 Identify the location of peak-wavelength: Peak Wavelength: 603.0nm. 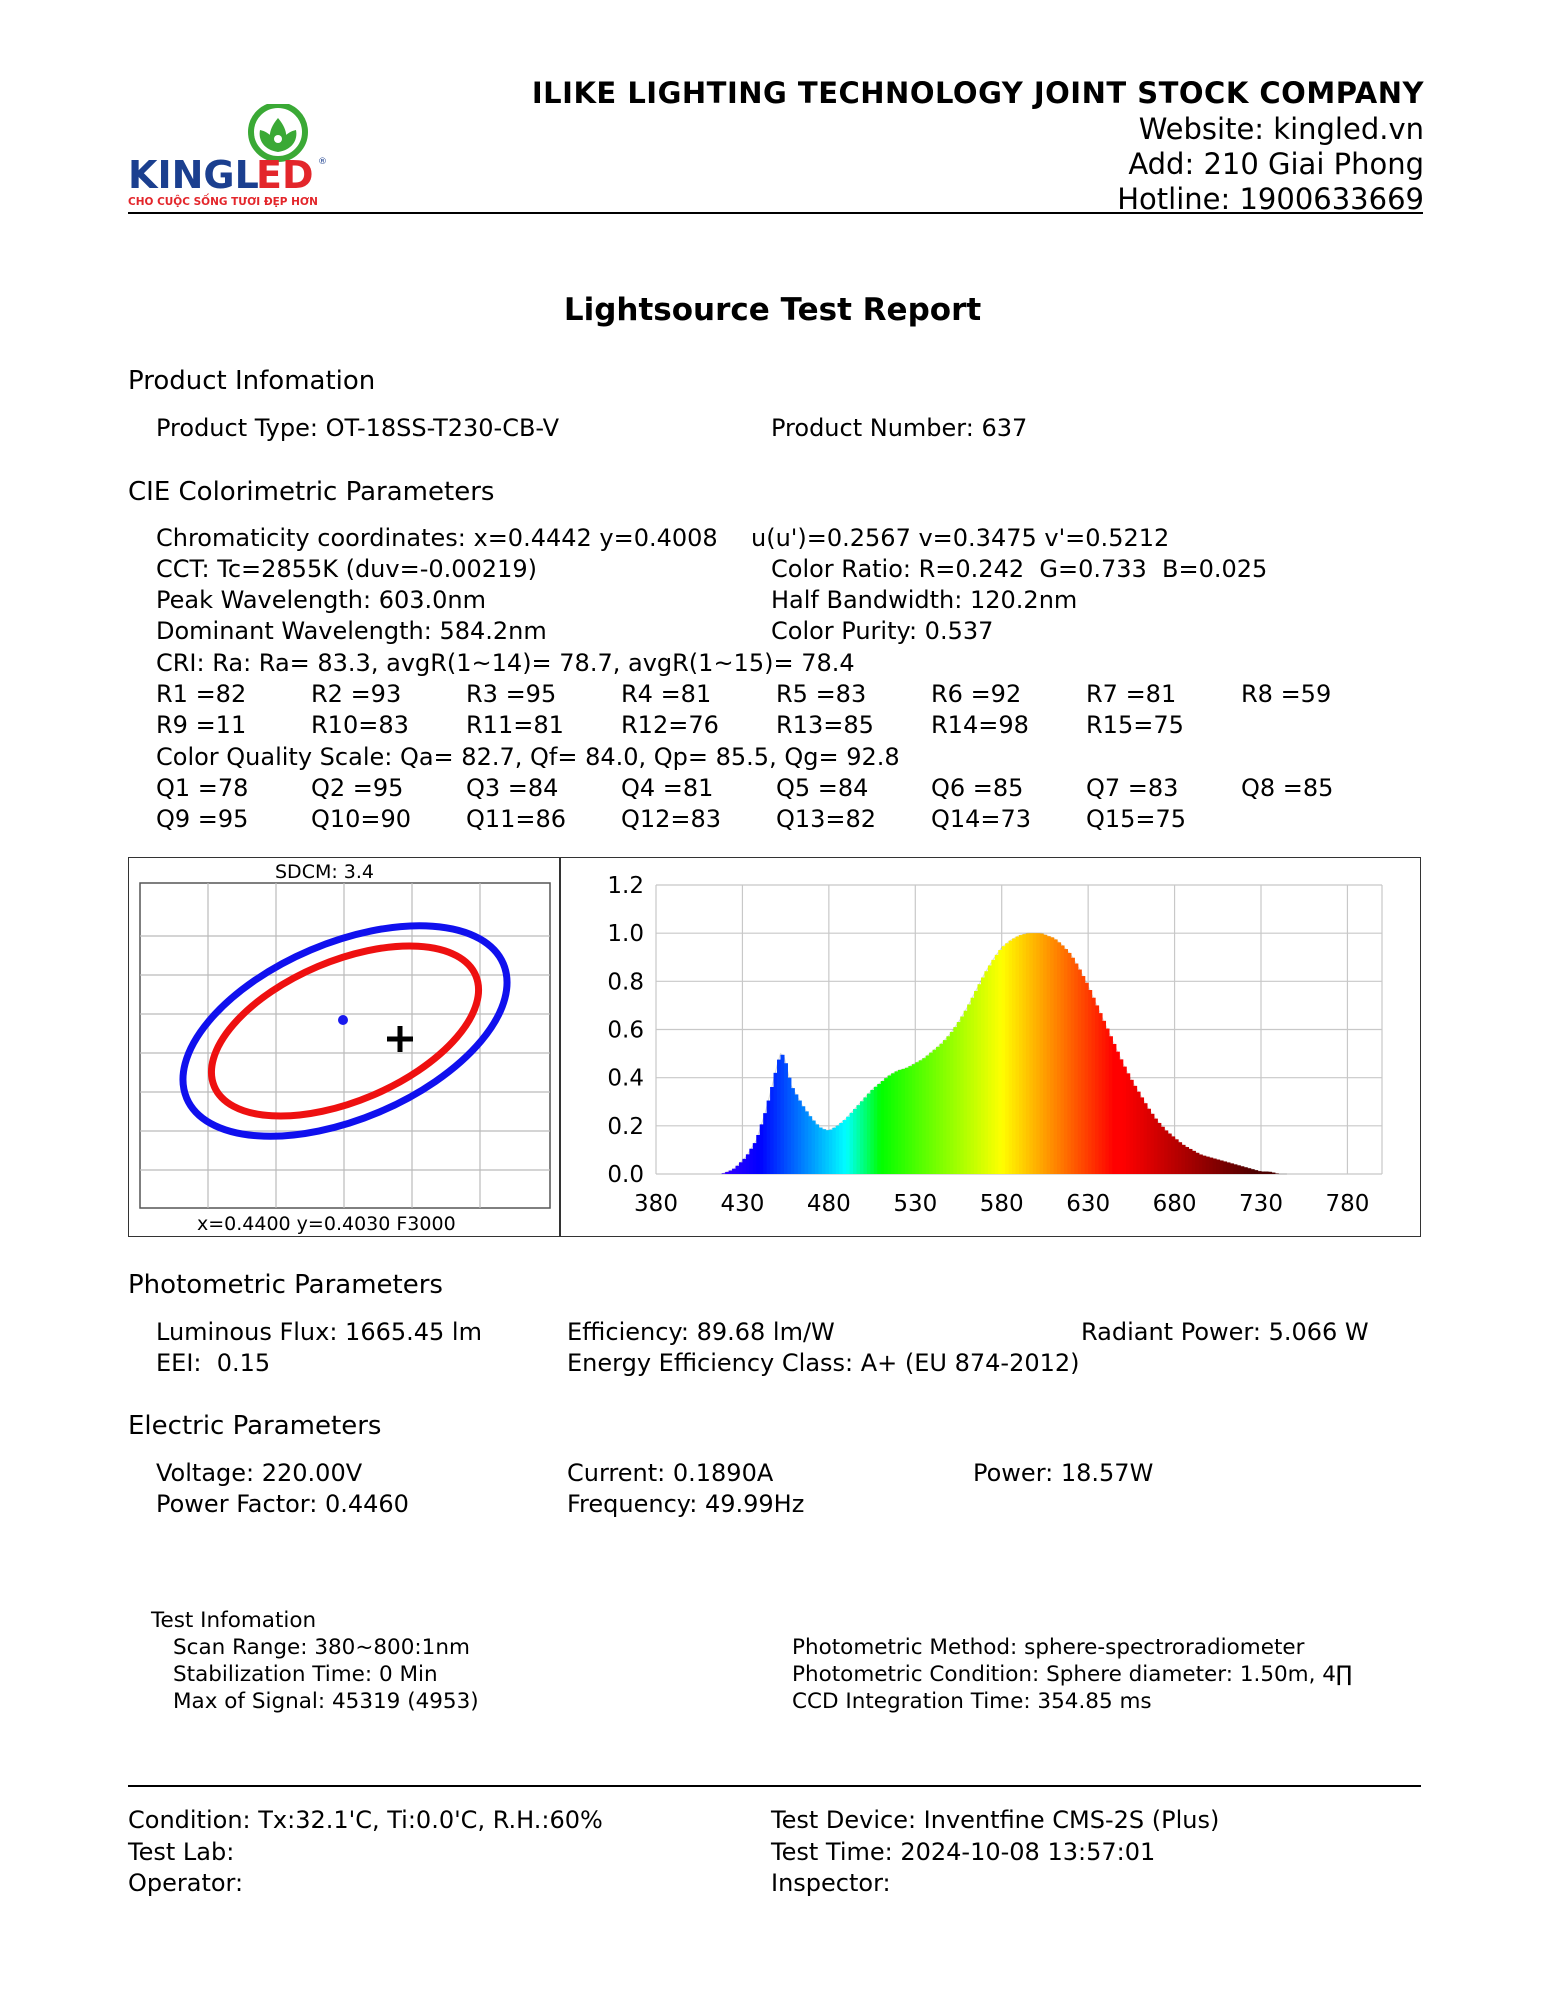
(321, 600).